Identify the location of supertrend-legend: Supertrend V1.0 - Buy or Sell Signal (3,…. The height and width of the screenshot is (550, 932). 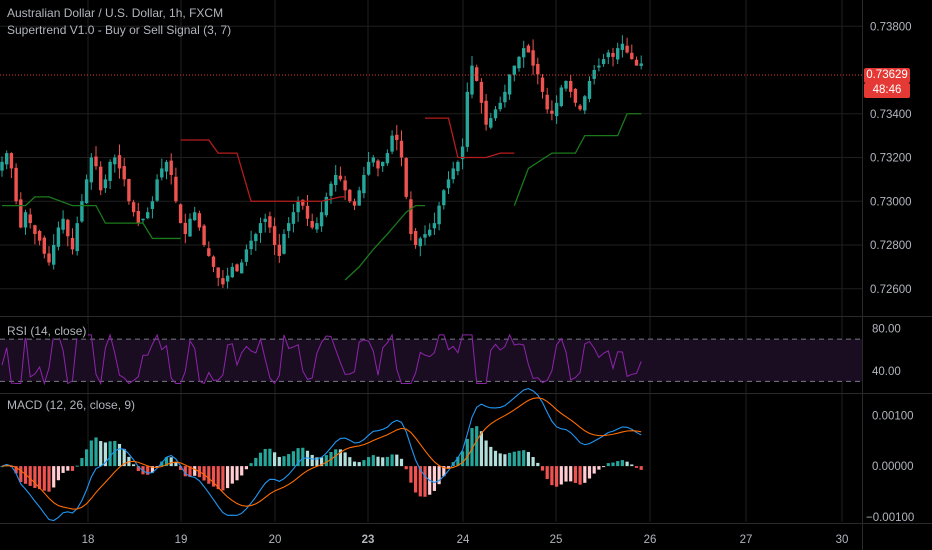
(119, 30).